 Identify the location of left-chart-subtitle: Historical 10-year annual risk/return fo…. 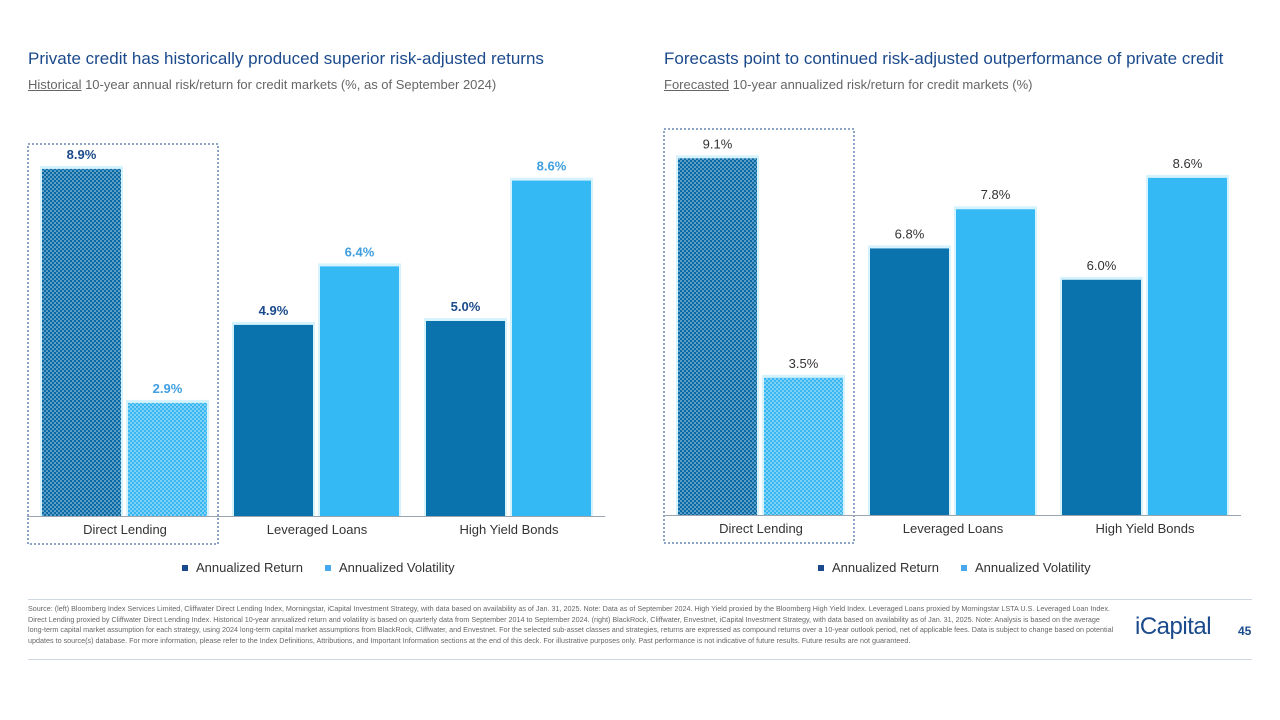
(262, 84).